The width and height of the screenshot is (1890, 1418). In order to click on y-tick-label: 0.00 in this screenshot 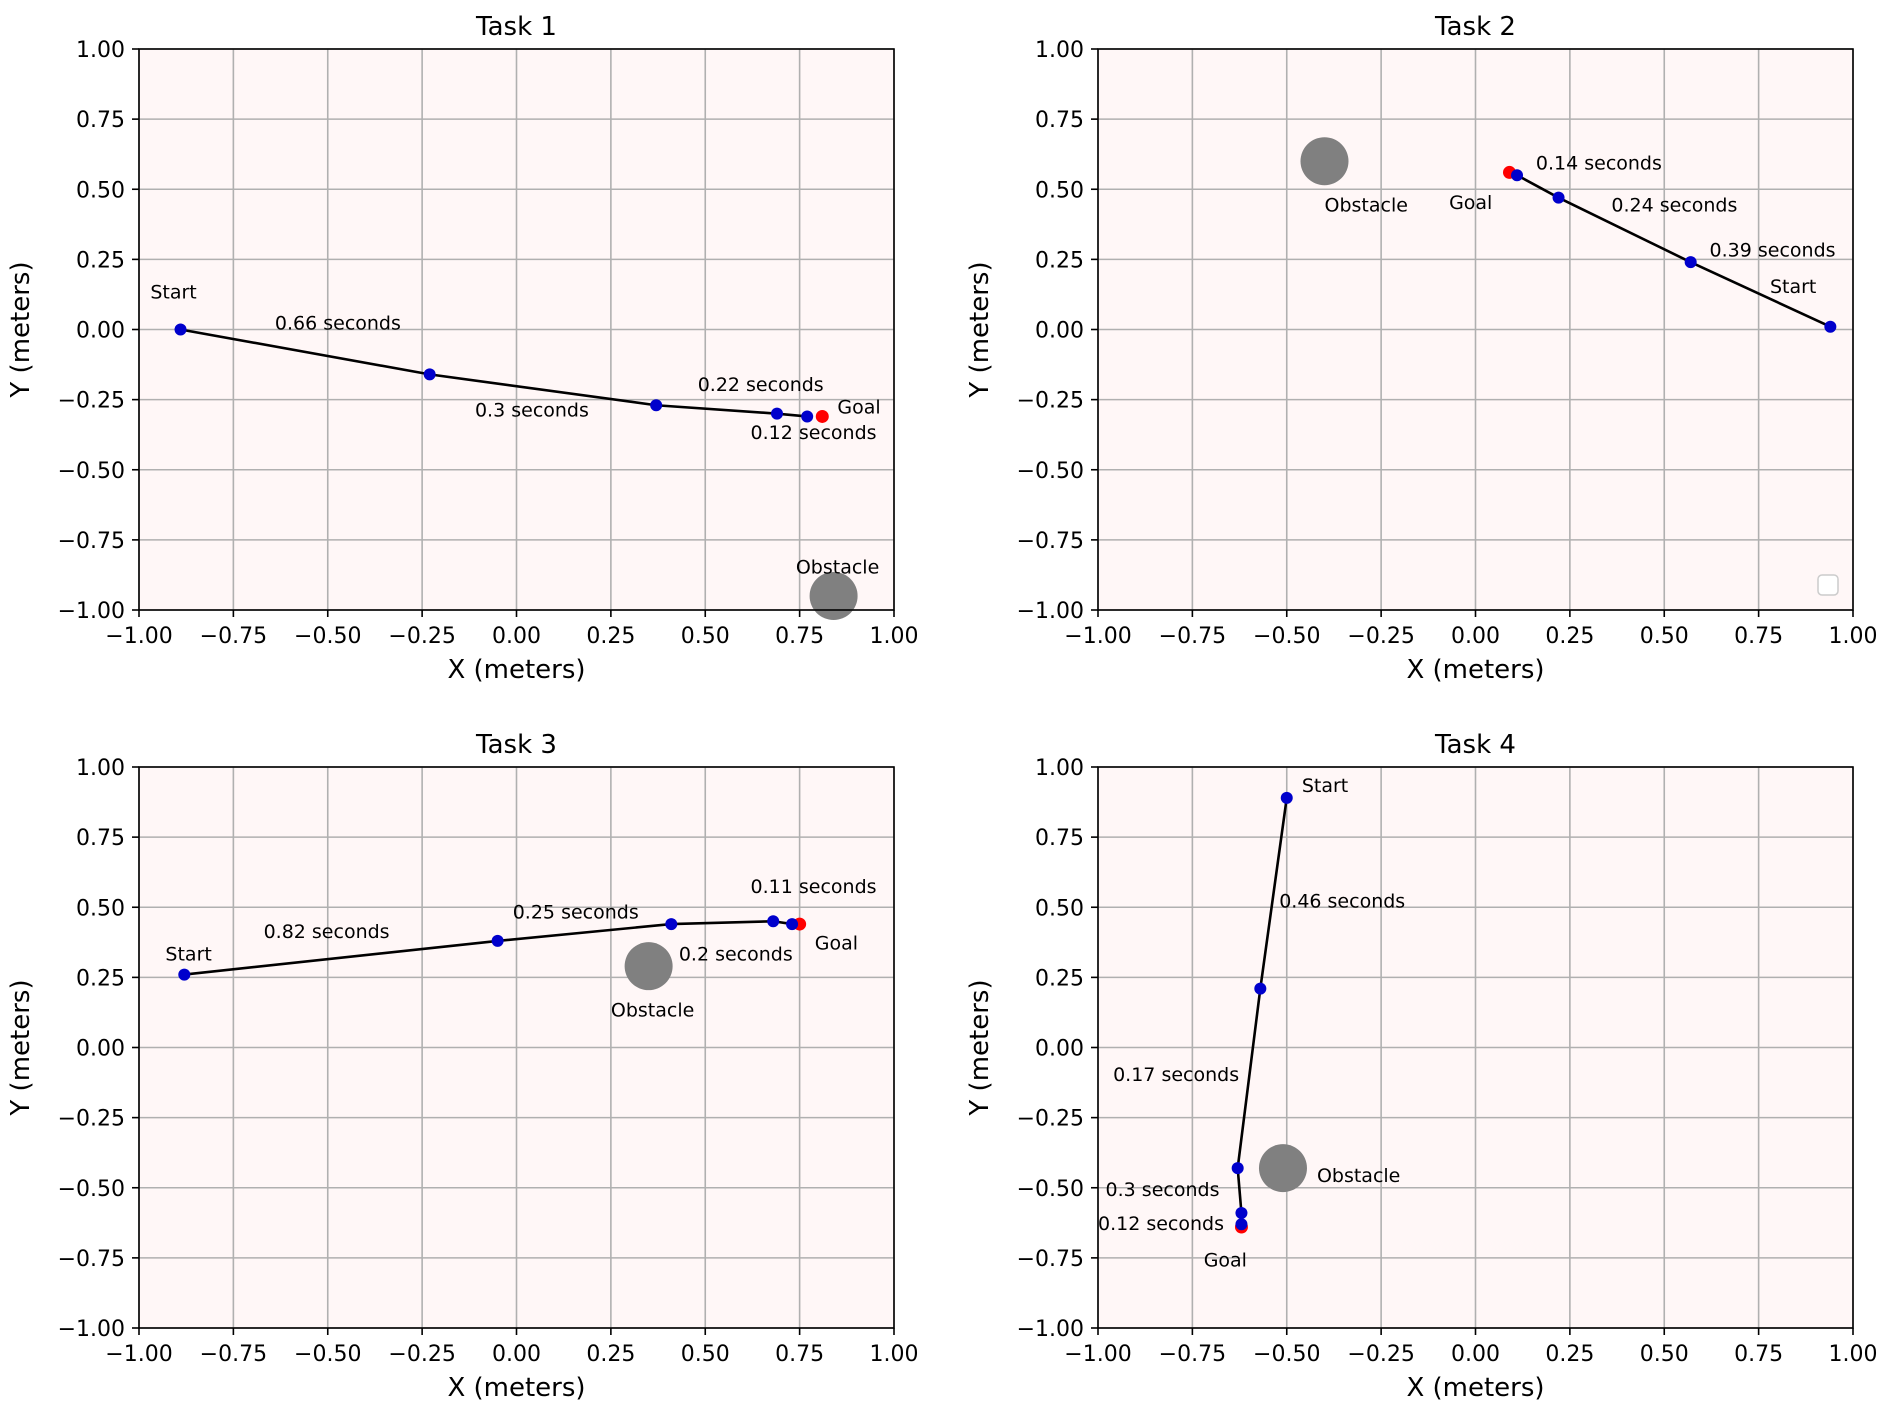, I will do `click(1059, 1049)`.